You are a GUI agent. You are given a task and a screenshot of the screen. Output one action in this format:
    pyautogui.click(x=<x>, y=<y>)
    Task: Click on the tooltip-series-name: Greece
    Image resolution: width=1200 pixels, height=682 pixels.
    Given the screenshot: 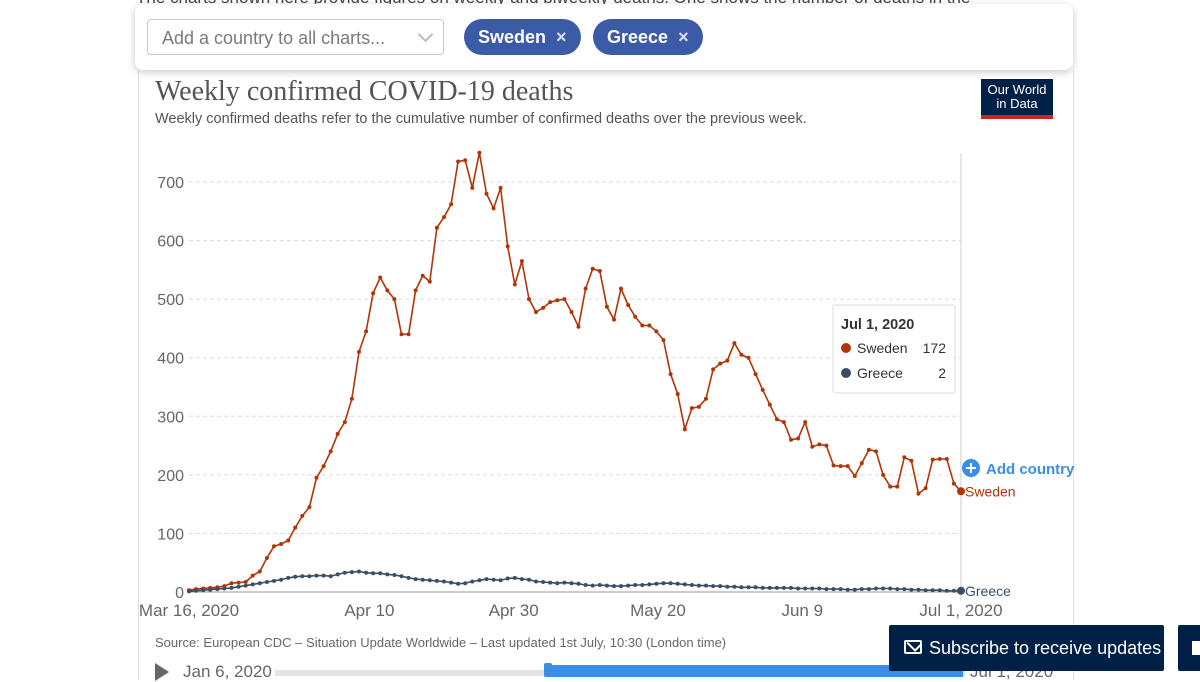 What is the action you would take?
    pyautogui.click(x=880, y=373)
    